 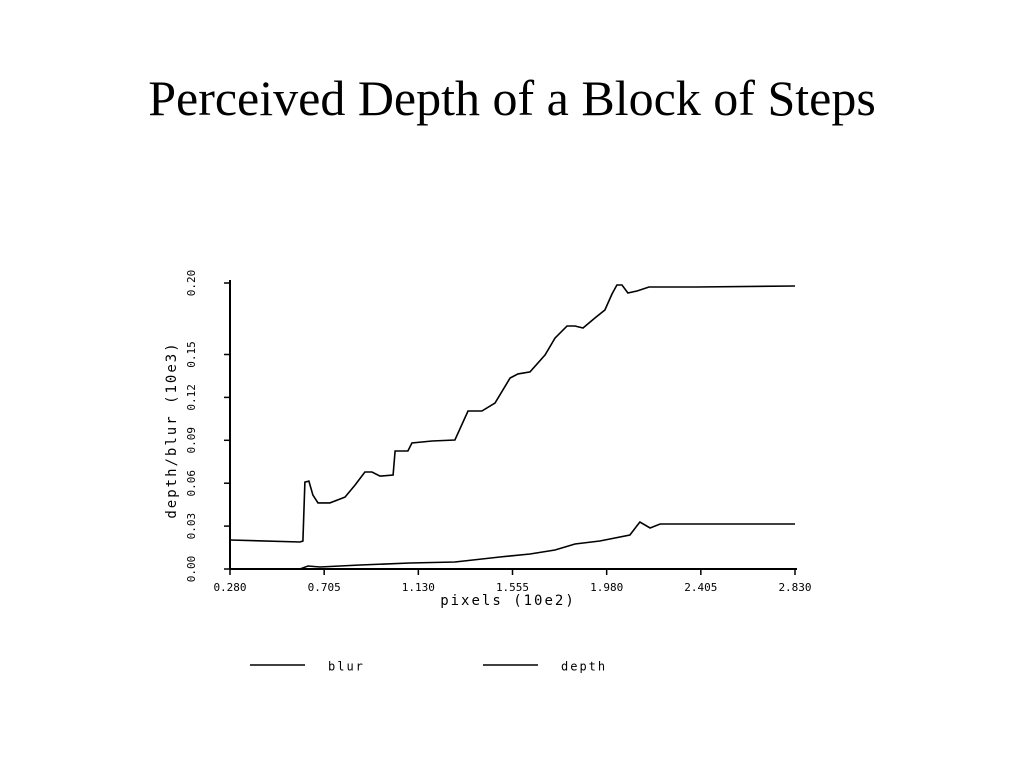 What do you see at coordinates (324, 587) in the screenshot?
I see `x-tick-label: 0.705` at bounding box center [324, 587].